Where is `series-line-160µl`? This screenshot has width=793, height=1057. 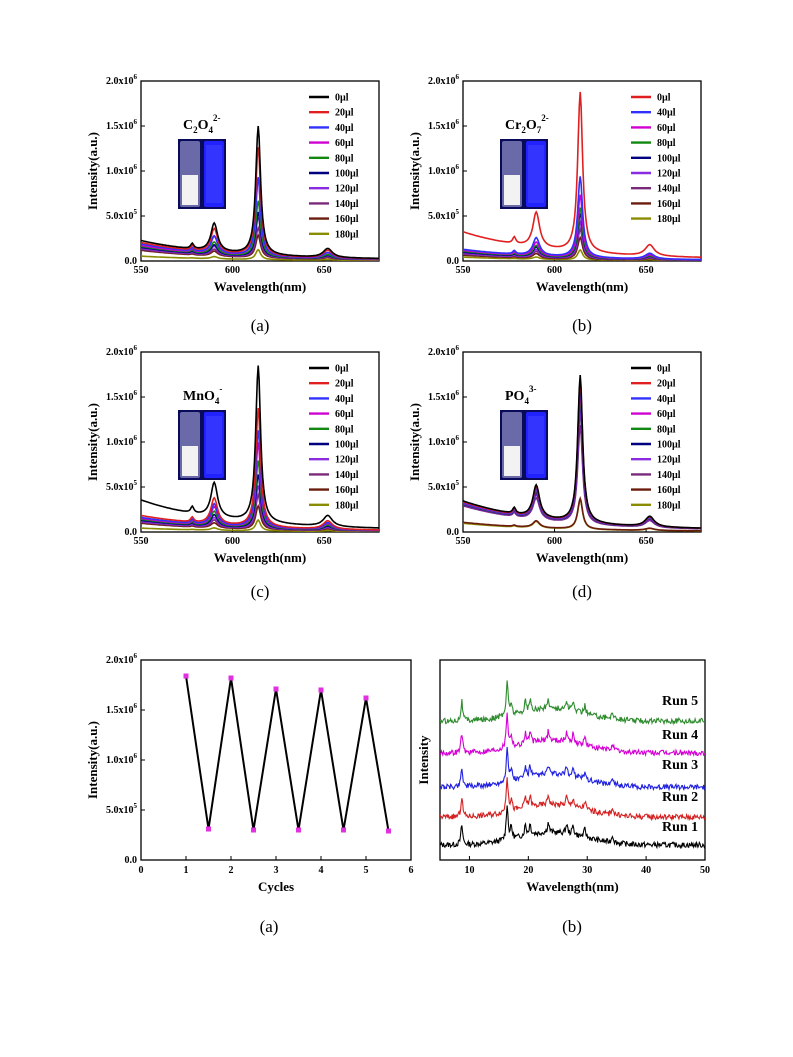
series-line-160µl is located at coordinates (582, 513).